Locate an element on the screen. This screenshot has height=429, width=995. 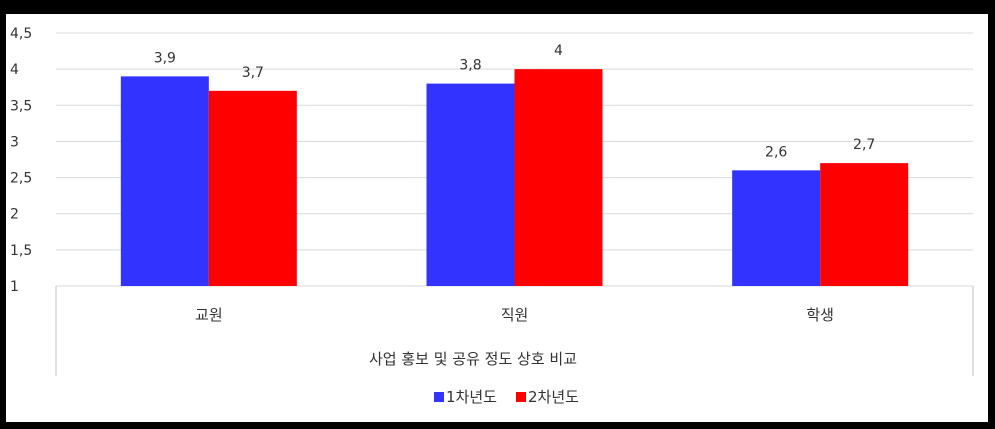
legend-label-series-2: 2차년도 is located at coordinates (553, 397).